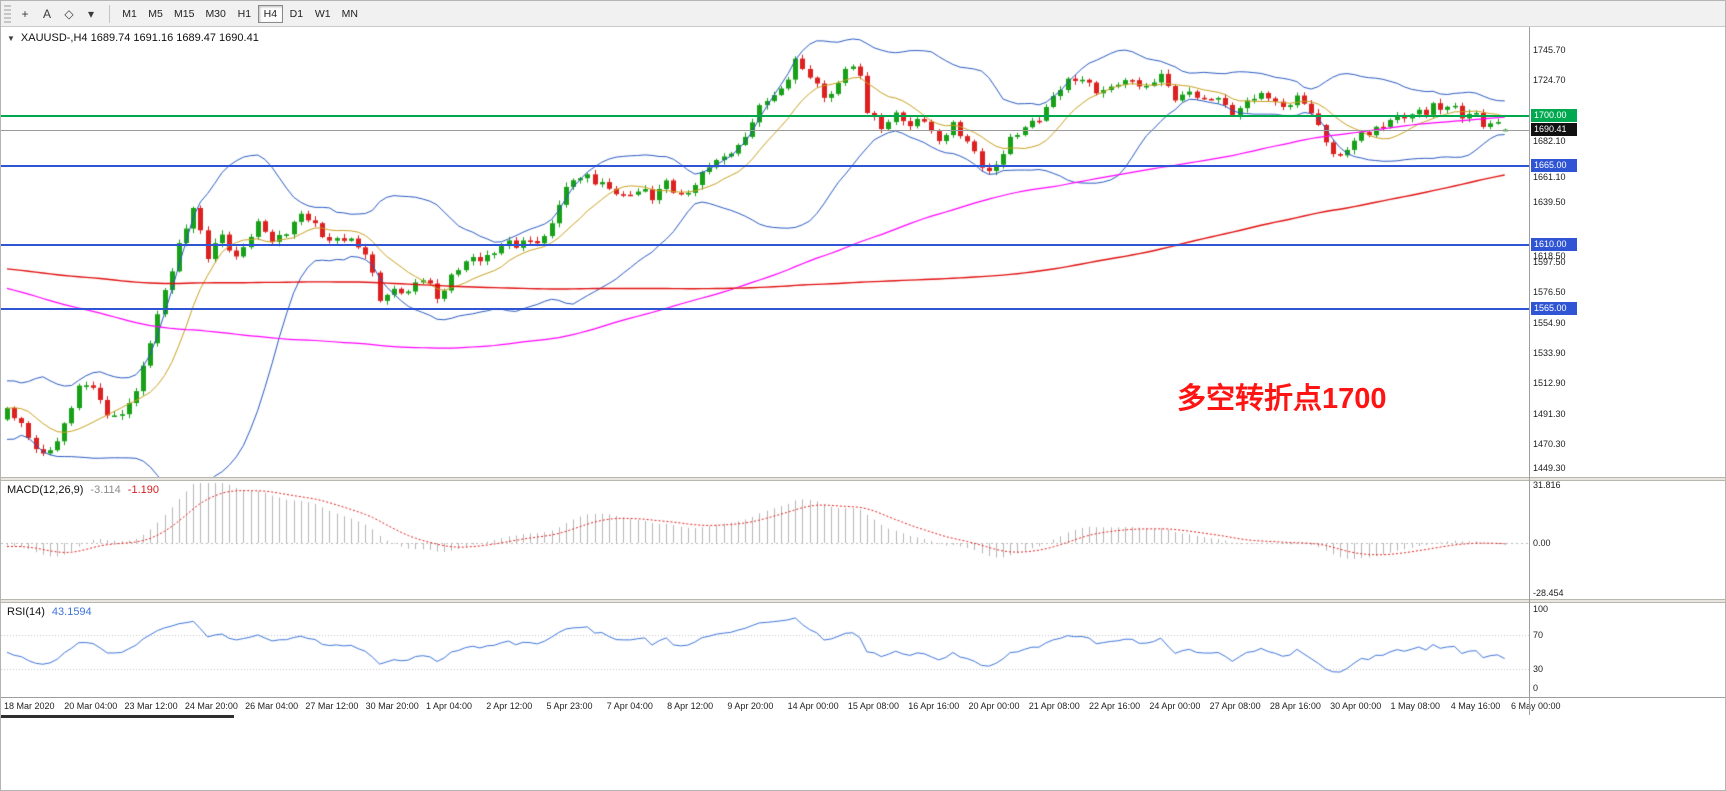  I want to click on toolbar-separator, so click(109, 13).